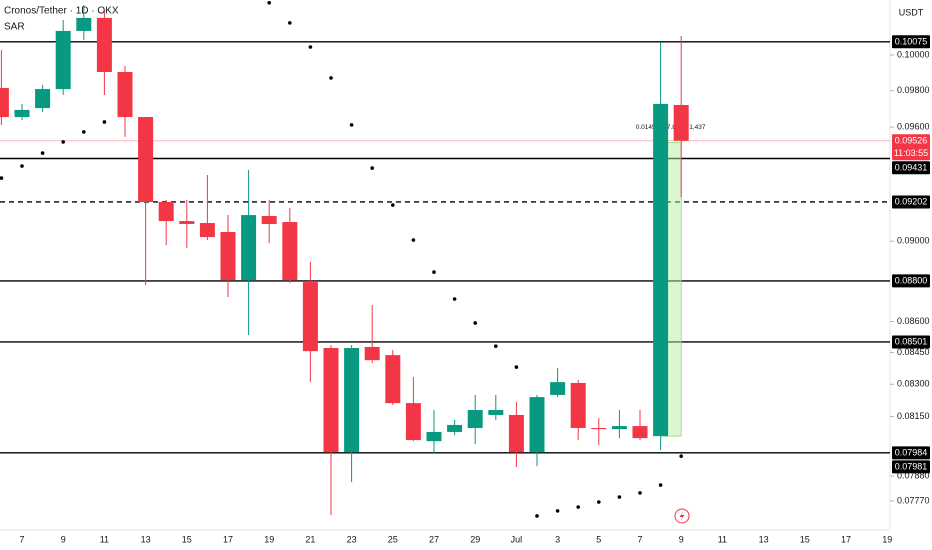  Describe the element at coordinates (911, 202) in the screenshot. I see `level-label: 0.09202` at that location.